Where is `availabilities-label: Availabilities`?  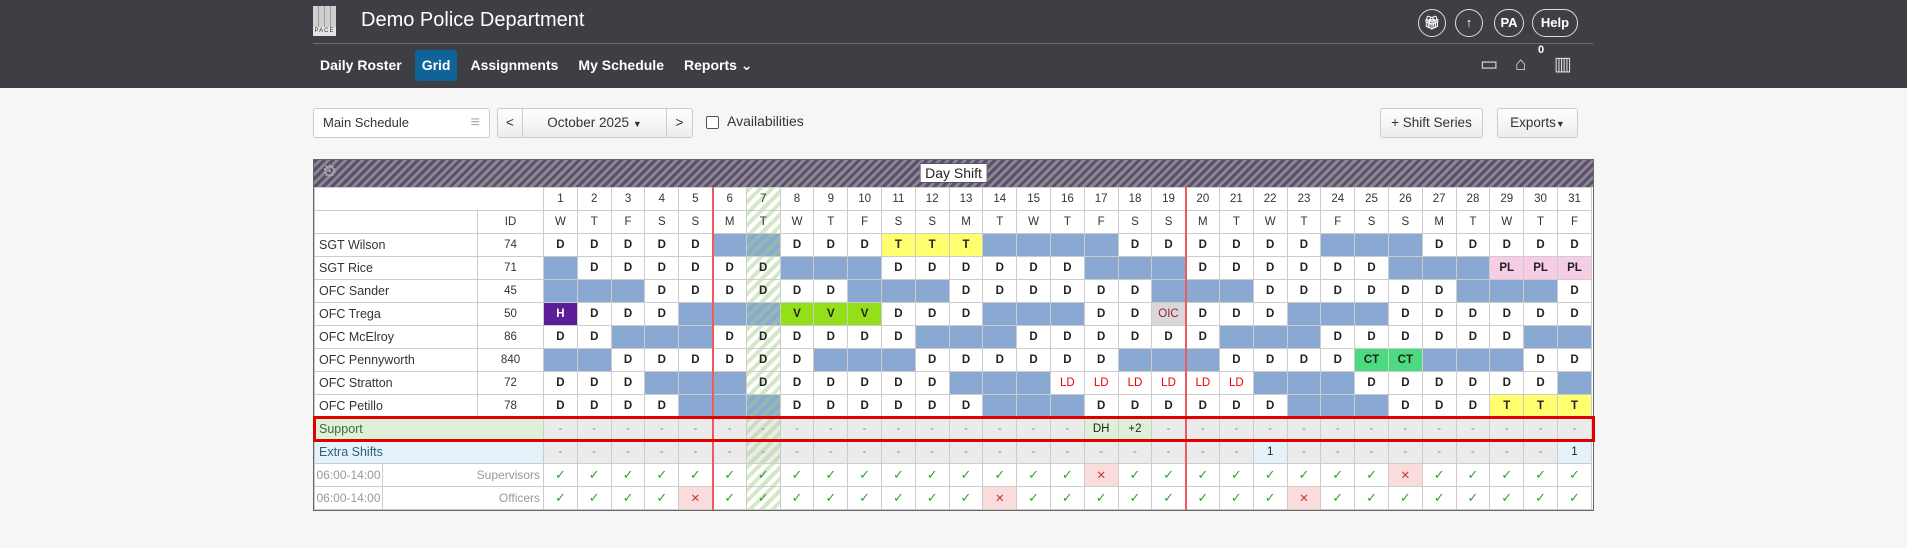 availabilities-label: Availabilities is located at coordinates (765, 121).